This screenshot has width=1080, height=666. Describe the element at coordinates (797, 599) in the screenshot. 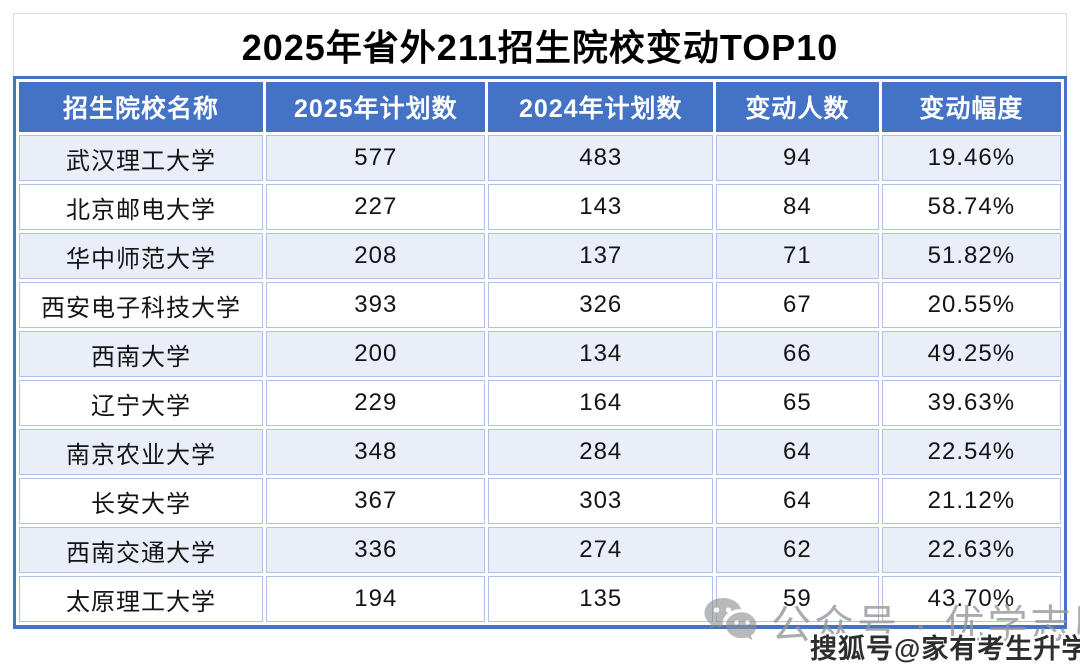

I see `cell-change-count: 59` at that location.